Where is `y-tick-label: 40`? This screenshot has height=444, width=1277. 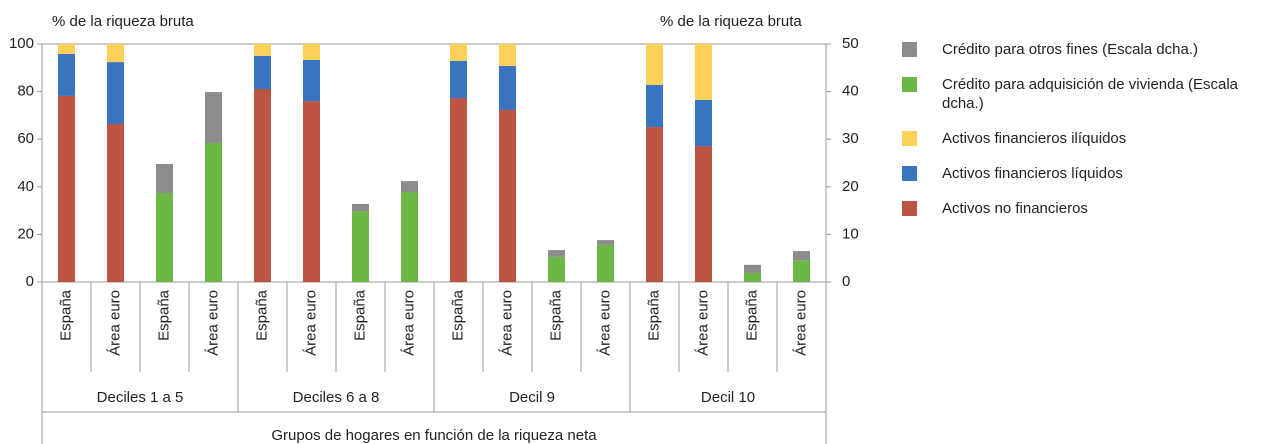
y-tick-label: 40 is located at coordinates (25, 186).